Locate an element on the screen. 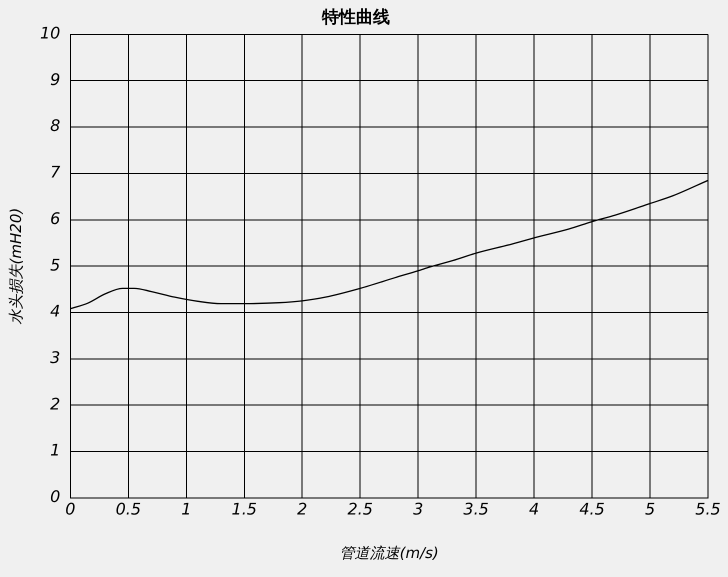 The width and height of the screenshot is (728, 577). x-tick-label: 2.5 is located at coordinates (360, 509).